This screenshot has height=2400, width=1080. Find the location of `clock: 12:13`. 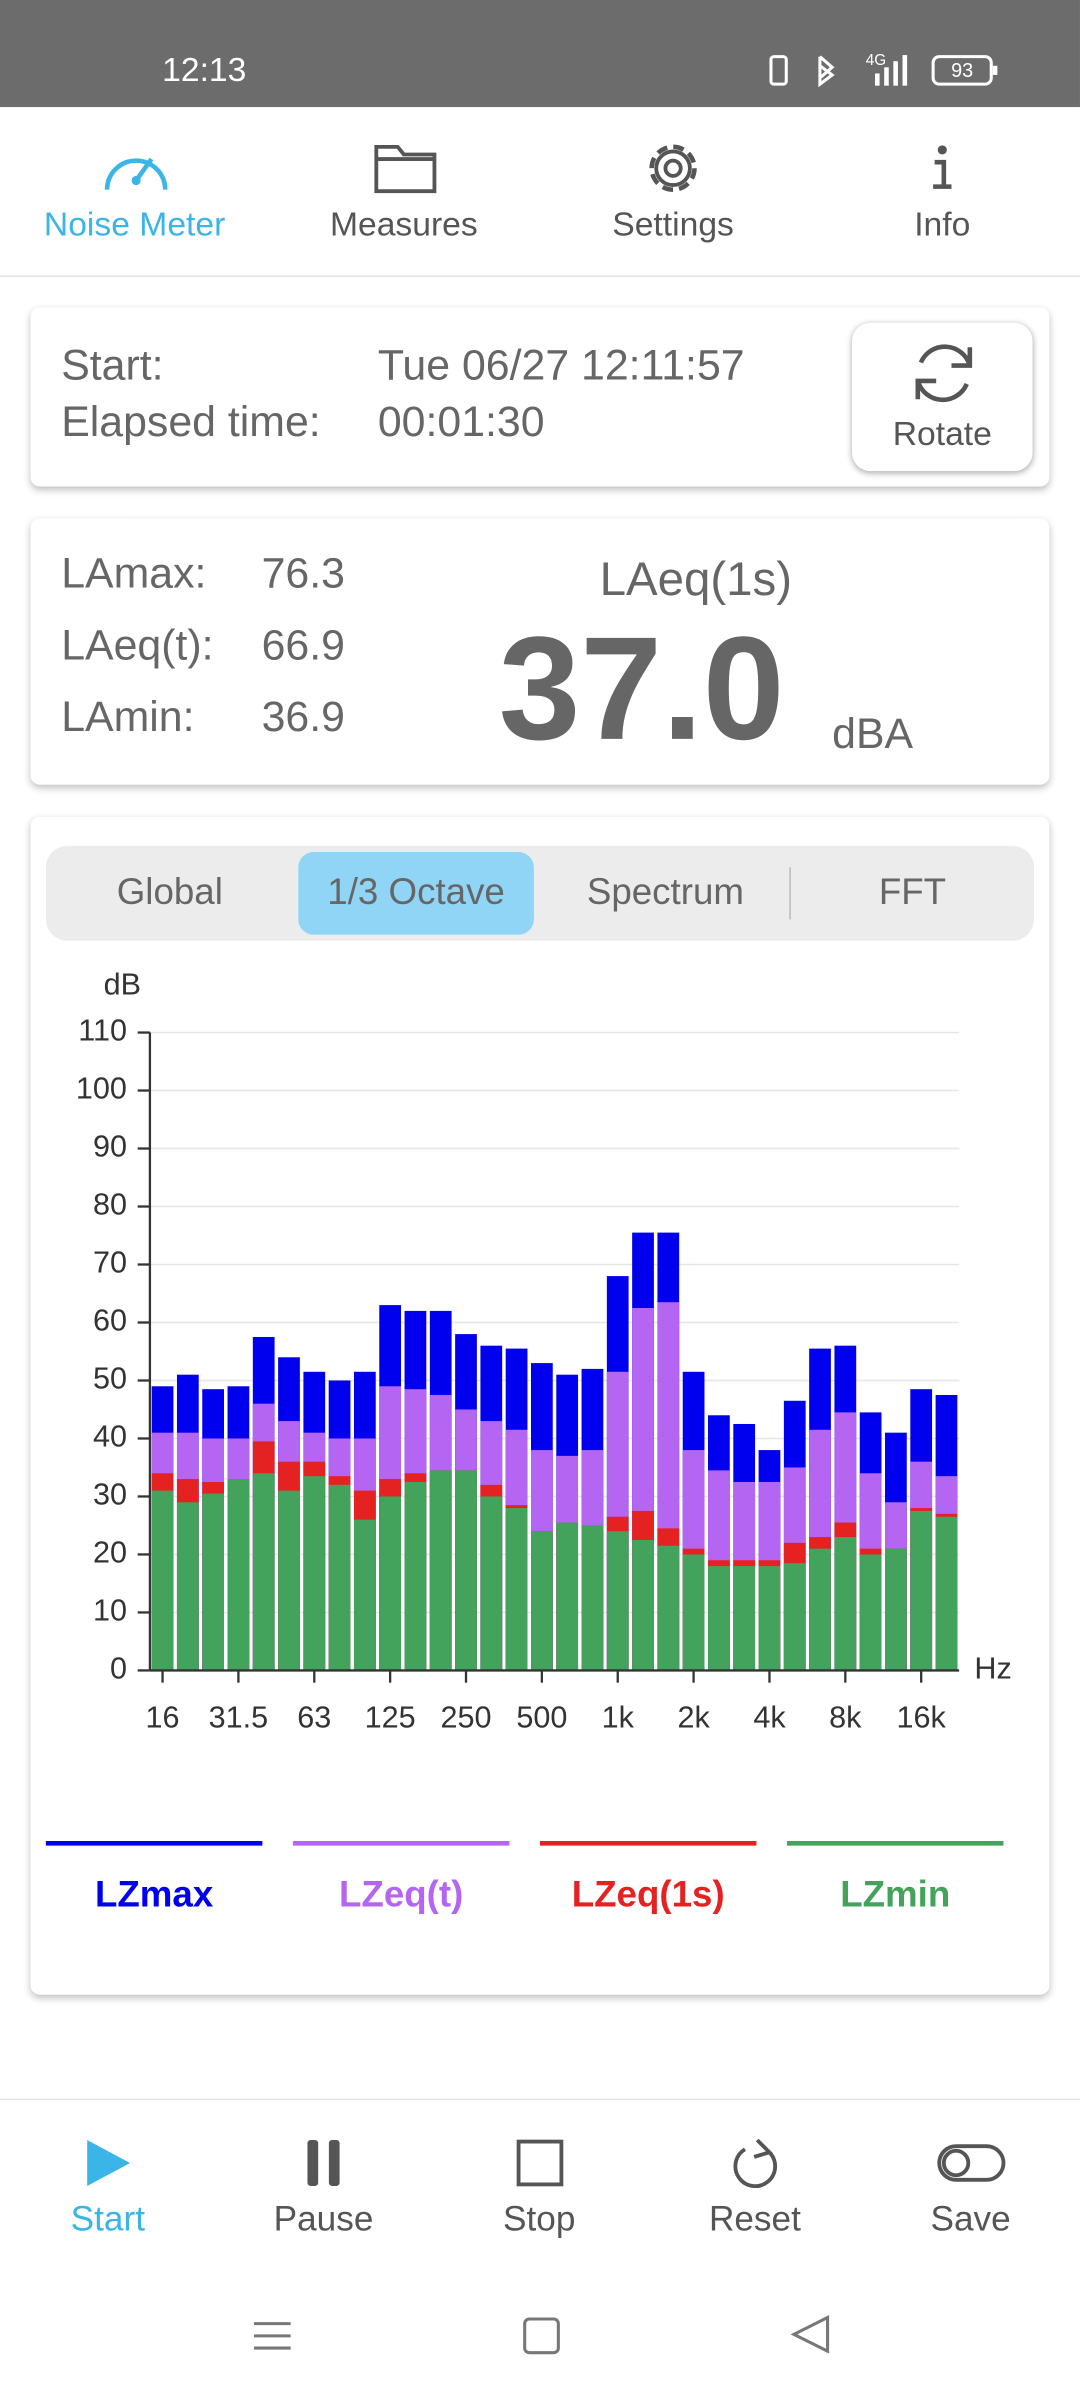

clock: 12:13 is located at coordinates (204, 69).